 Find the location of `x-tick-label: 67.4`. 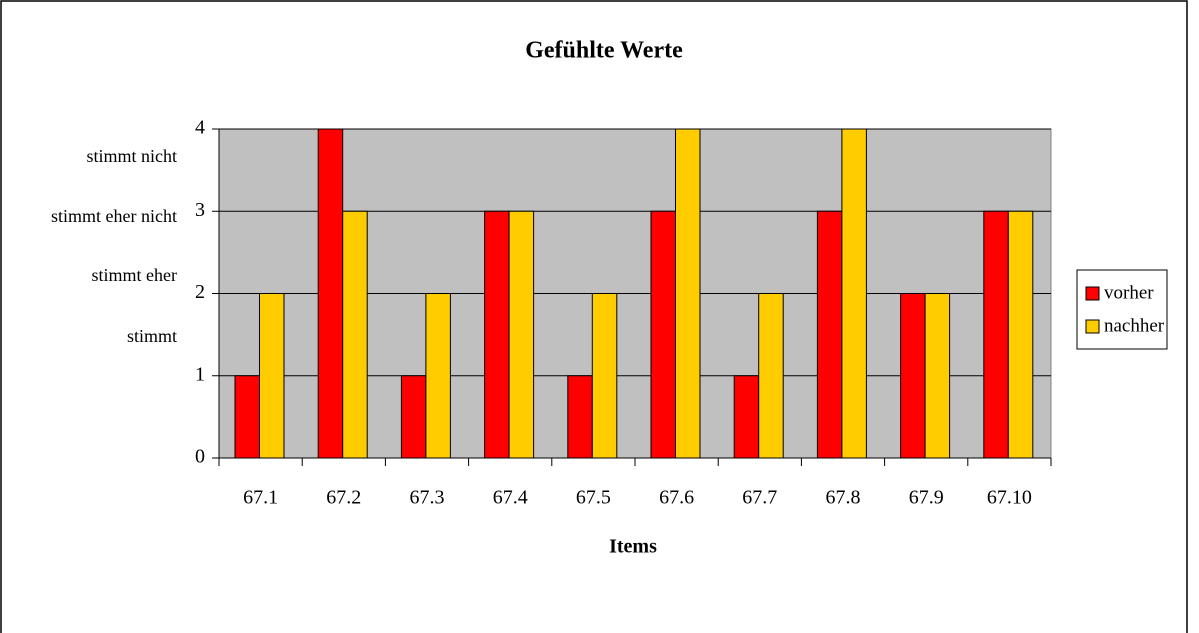

x-tick-label: 67.4 is located at coordinates (510, 498).